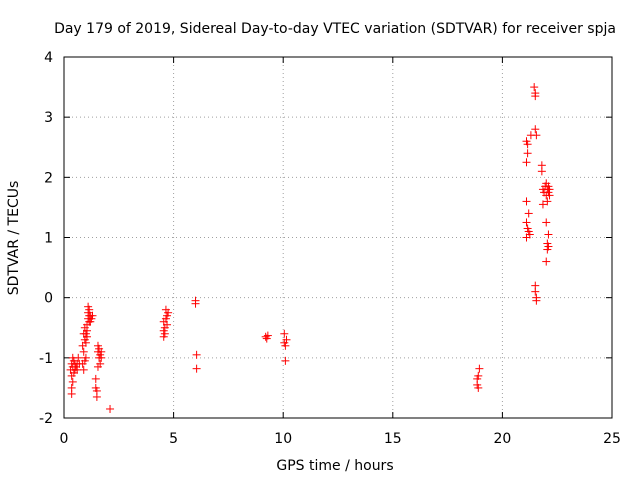 This screenshot has width=640, height=480. I want to click on x-tick-label: 15, so click(393, 439).